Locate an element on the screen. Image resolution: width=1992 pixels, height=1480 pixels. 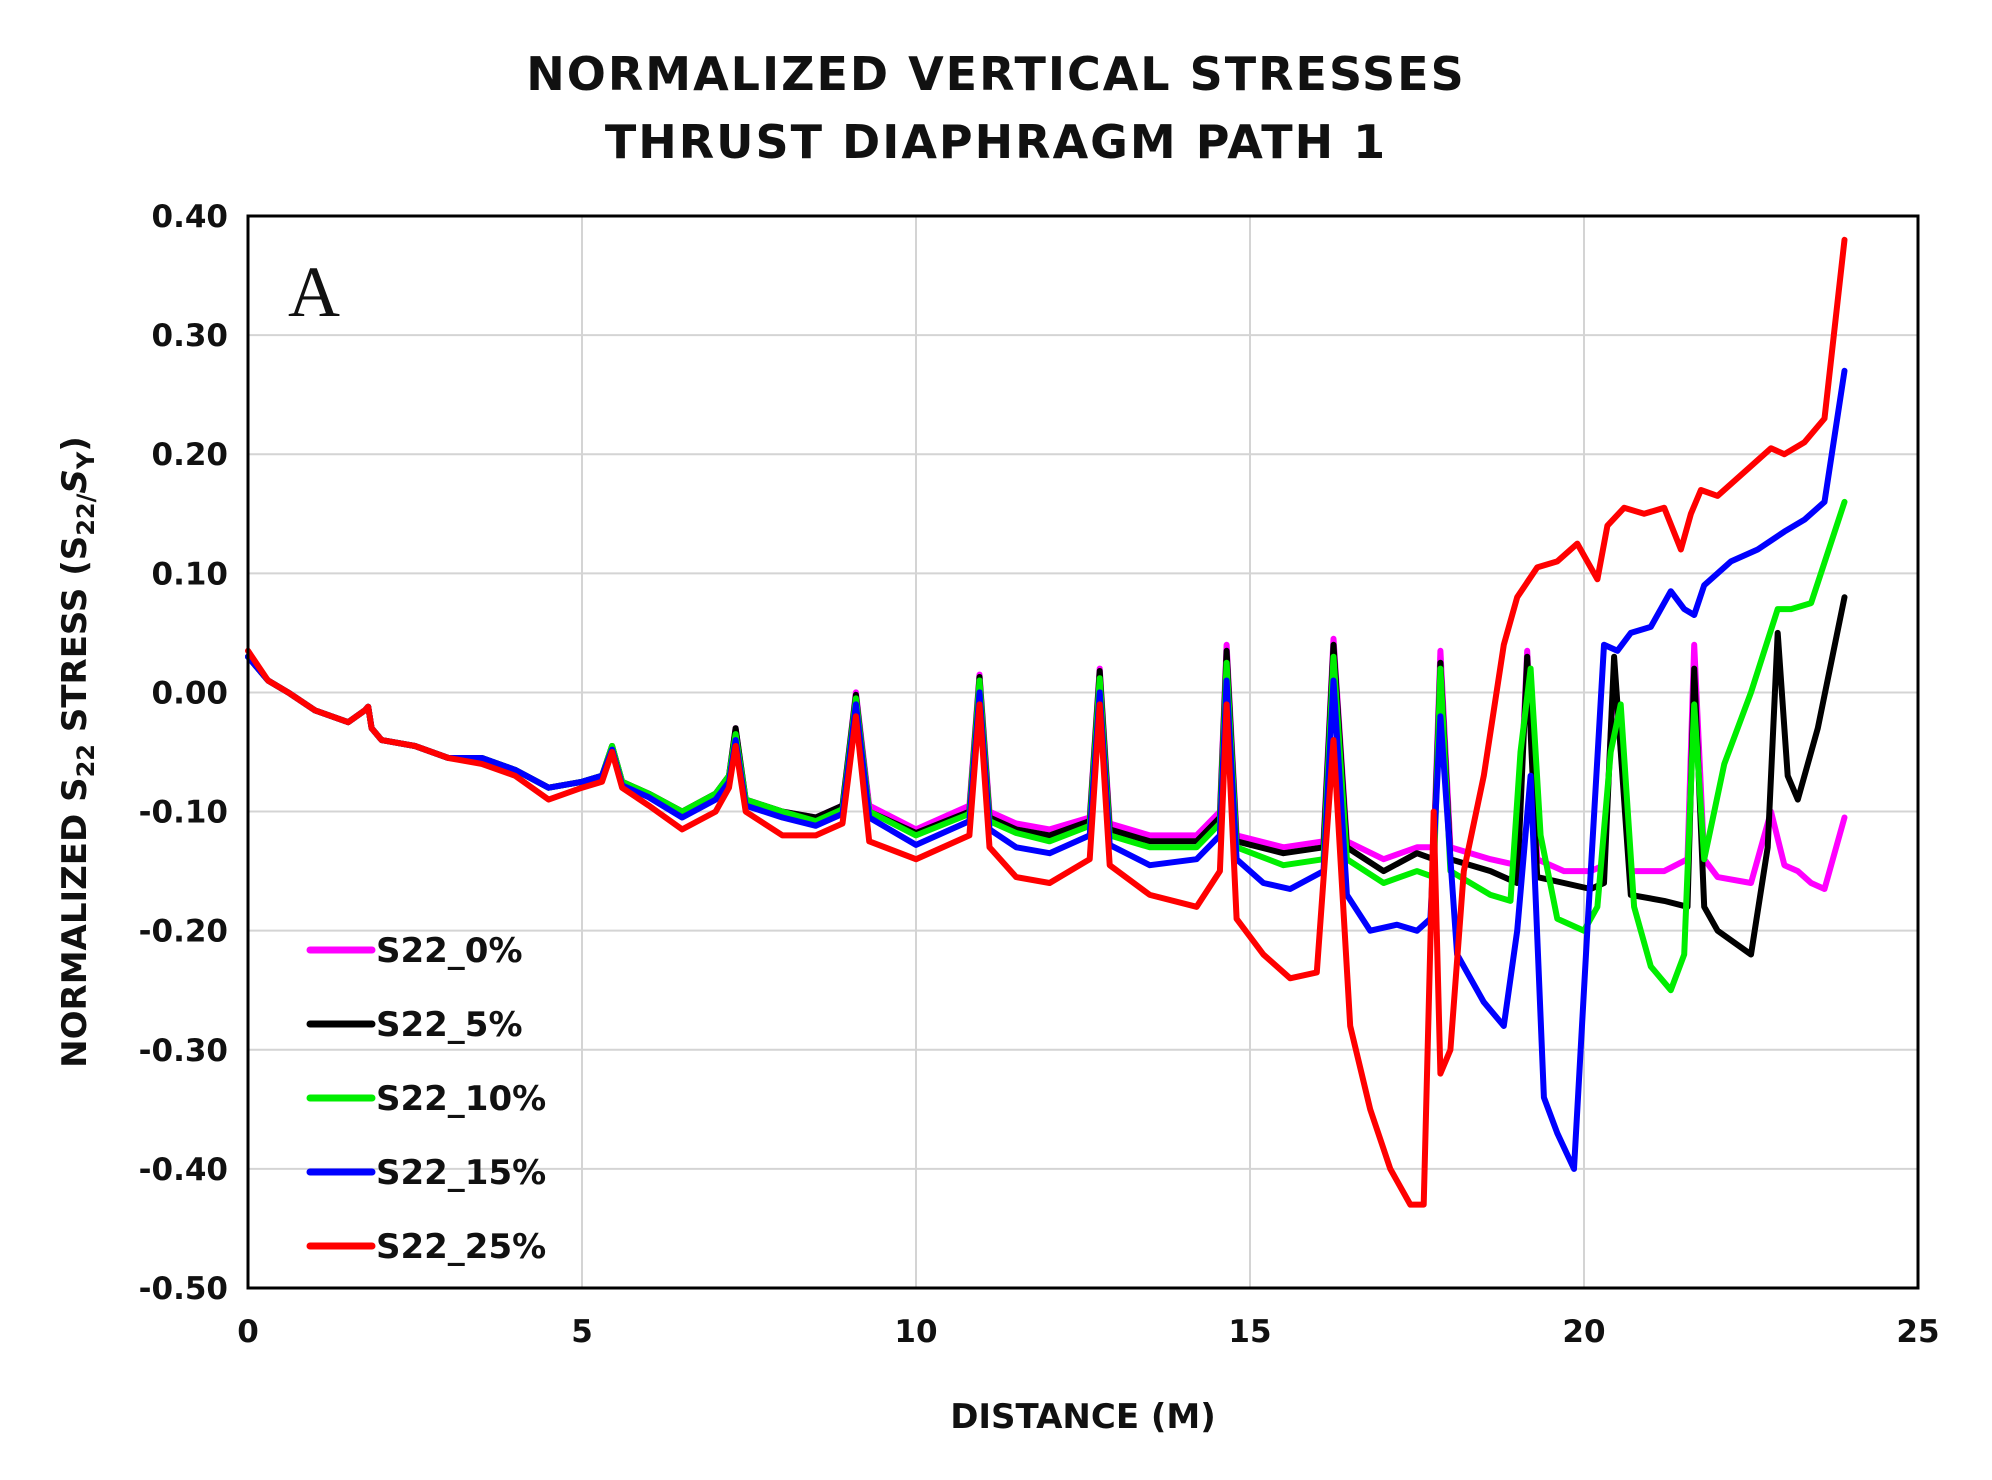
legend-label-5: S22_25% is located at coordinates (461, 1247).